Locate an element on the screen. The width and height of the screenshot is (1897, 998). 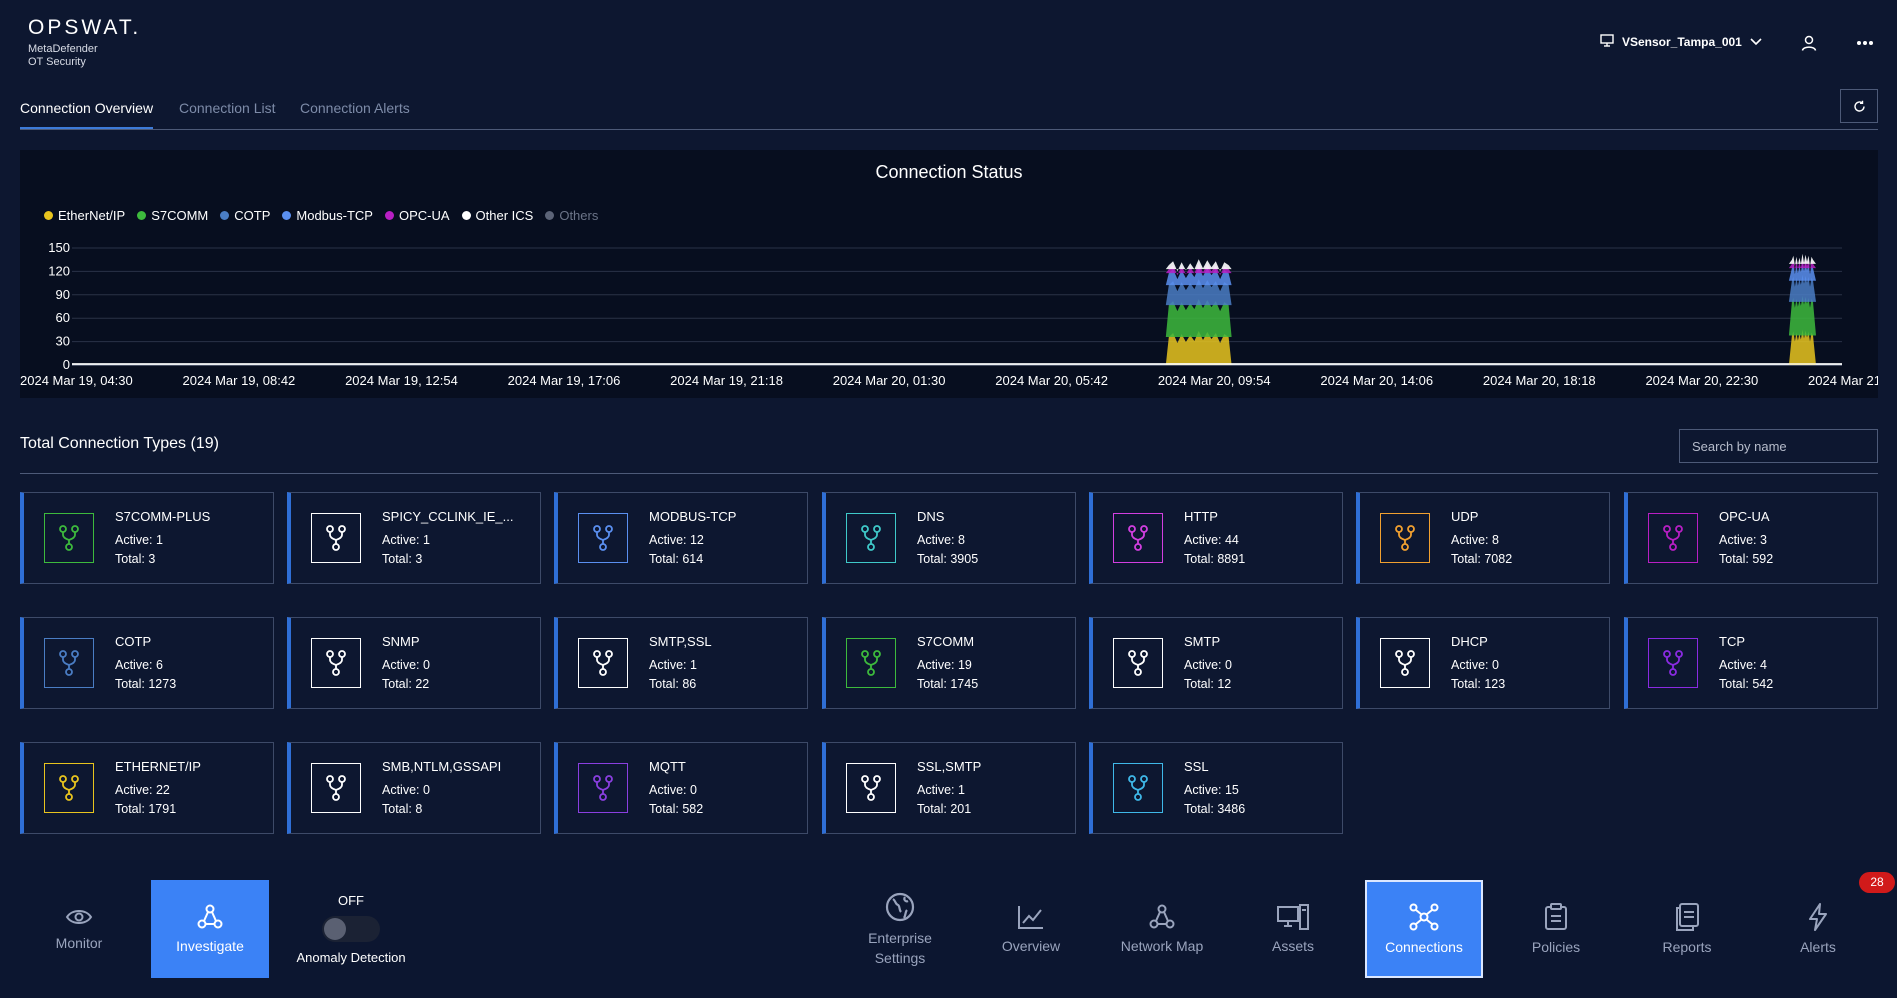
connection-card: SMTP Active: 0 Total: 12 is located at coordinates (1216, 663).